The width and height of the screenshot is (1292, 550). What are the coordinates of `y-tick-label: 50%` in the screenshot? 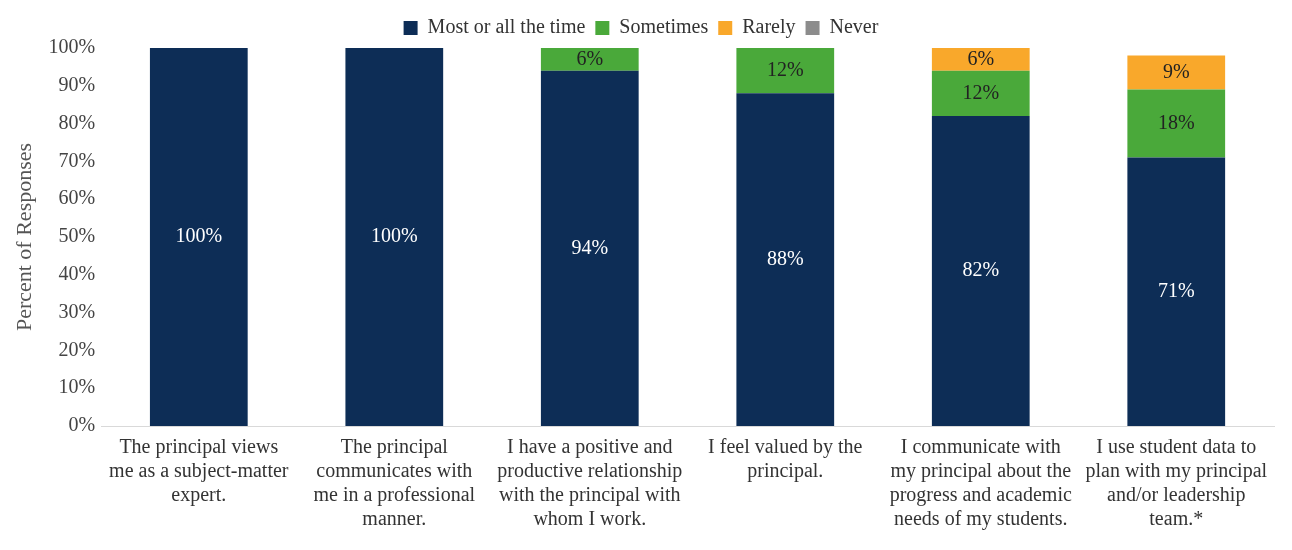 It's located at (77, 235).